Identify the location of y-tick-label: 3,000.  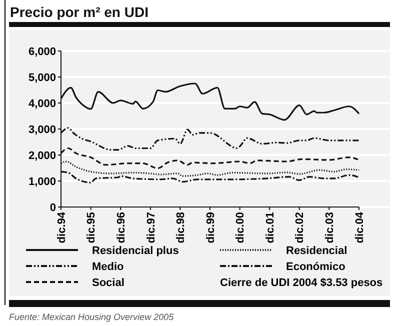
(42, 130).